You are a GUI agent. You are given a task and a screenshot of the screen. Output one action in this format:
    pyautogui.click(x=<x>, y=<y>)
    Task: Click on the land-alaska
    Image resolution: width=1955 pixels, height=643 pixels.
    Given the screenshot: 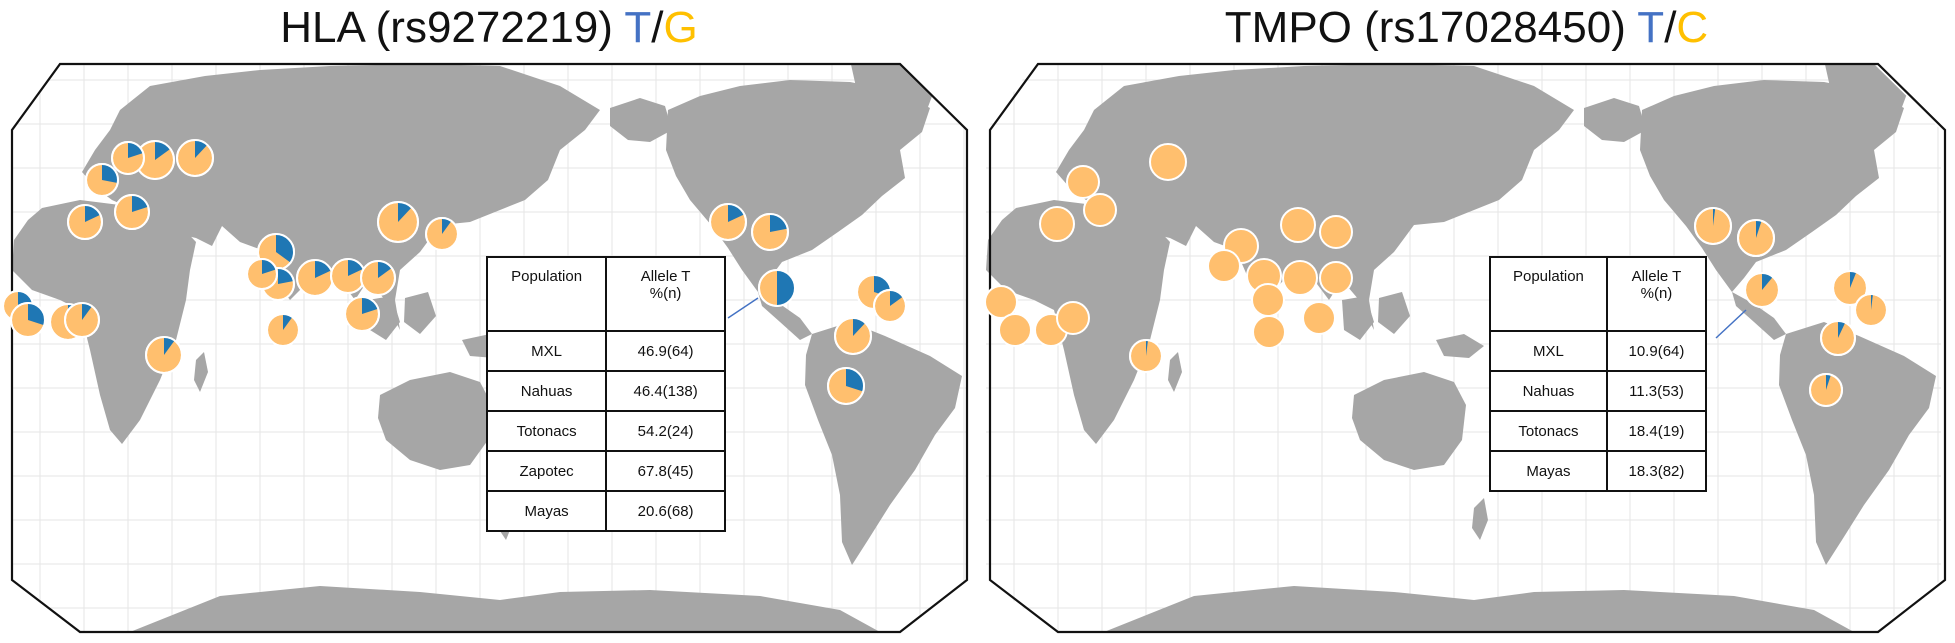 What is the action you would take?
    pyautogui.click(x=1615, y=120)
    